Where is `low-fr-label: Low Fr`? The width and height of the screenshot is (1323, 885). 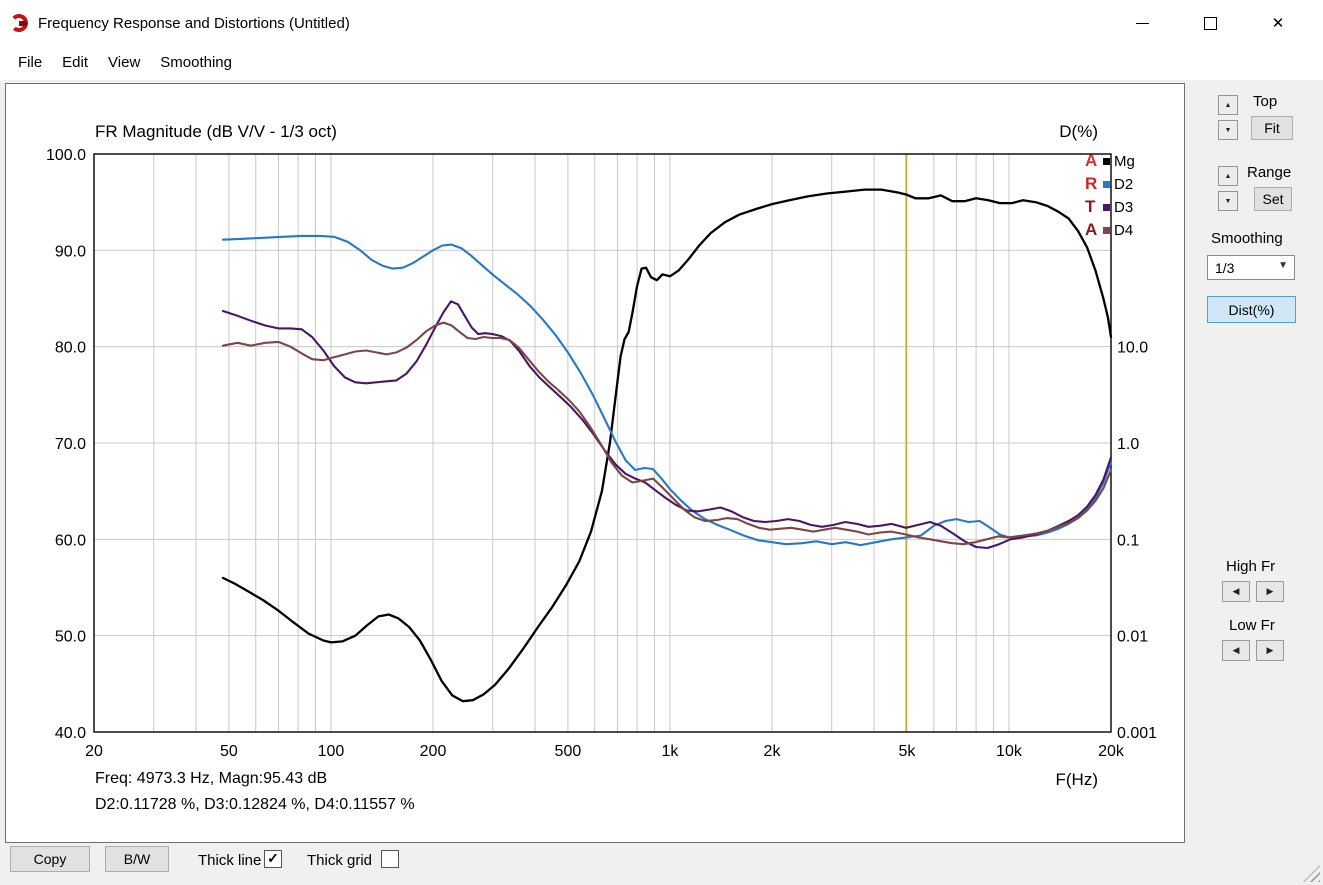 low-fr-label: Low Fr is located at coordinates (1252, 625).